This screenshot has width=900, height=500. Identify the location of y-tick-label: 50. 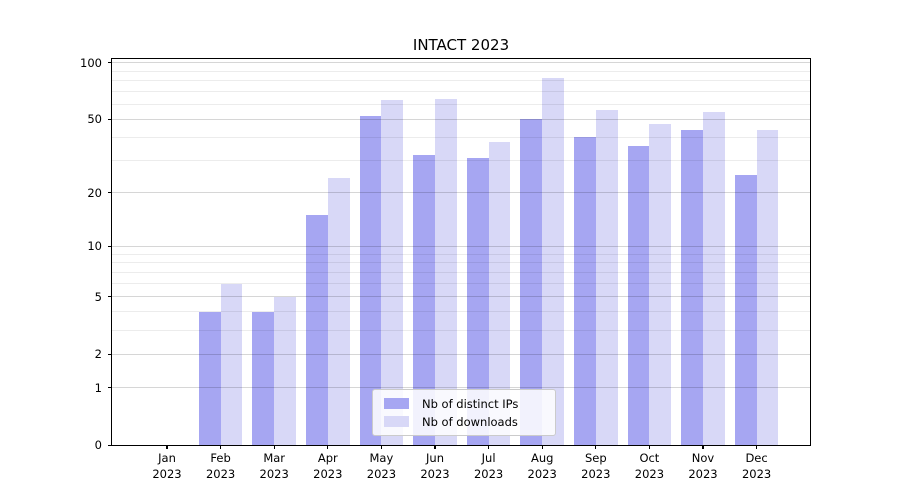
(94, 119).